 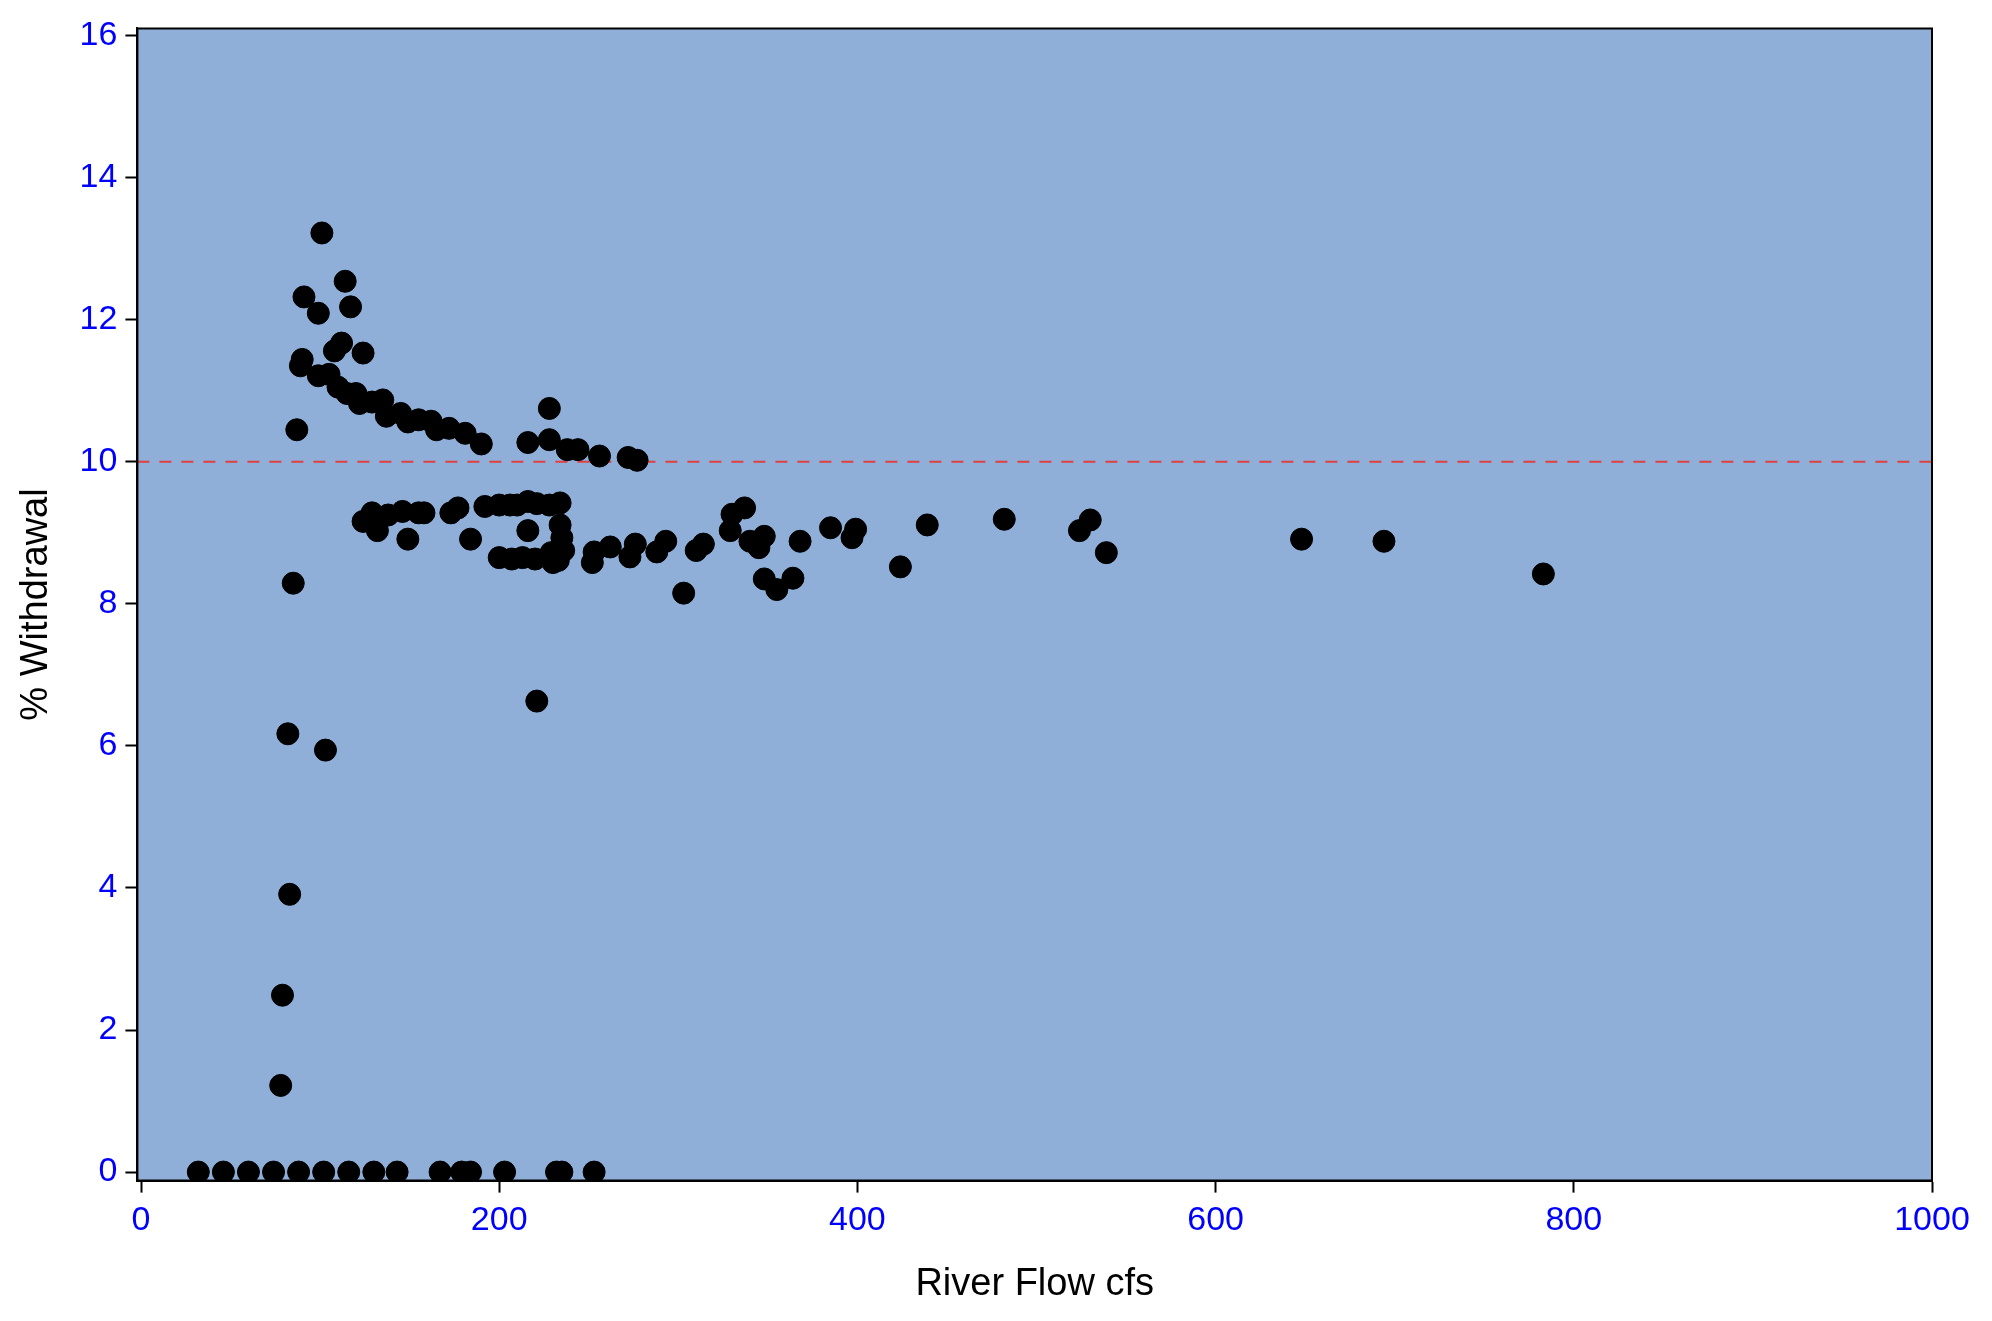 What do you see at coordinates (141, 1218) in the screenshot?
I see `x-tick-label: 0` at bounding box center [141, 1218].